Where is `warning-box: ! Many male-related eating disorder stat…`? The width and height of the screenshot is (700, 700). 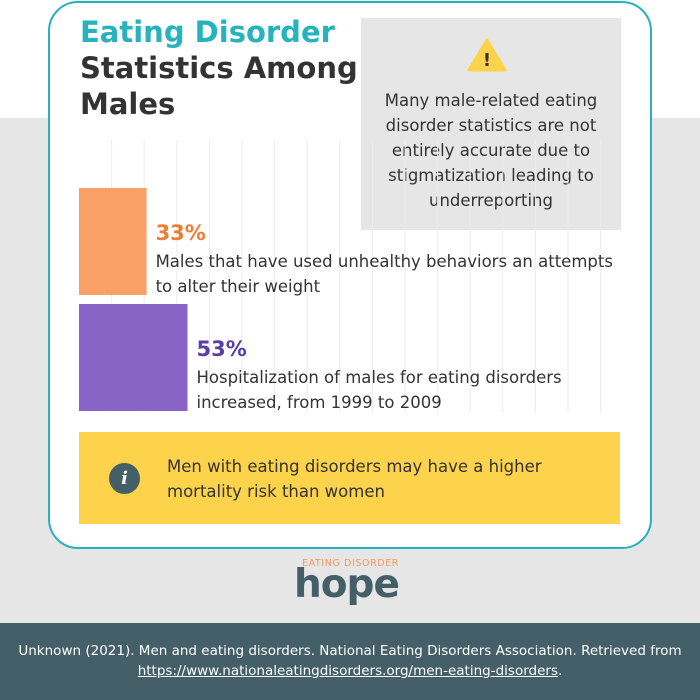
warning-box: ! Many male-related eating disorder stat… is located at coordinates (491, 124).